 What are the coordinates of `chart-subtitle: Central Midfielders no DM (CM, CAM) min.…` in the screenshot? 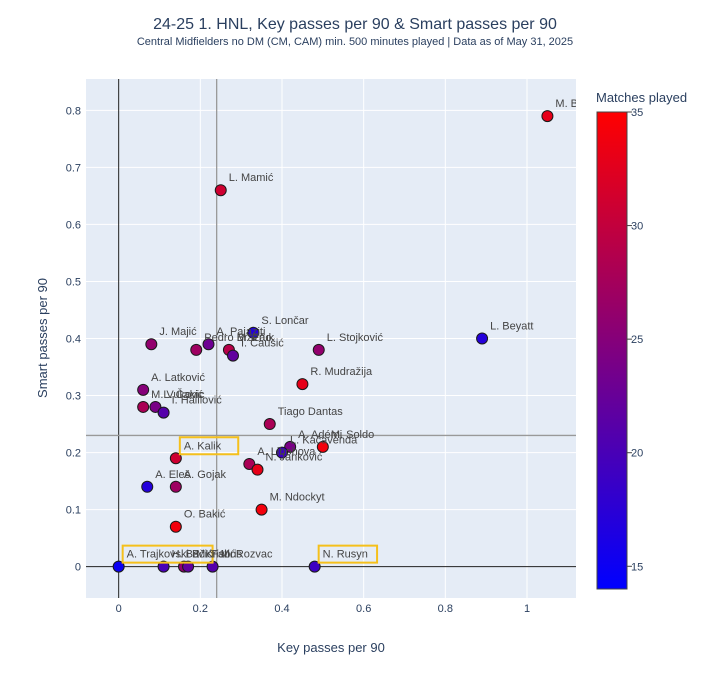 It's located at (355, 42).